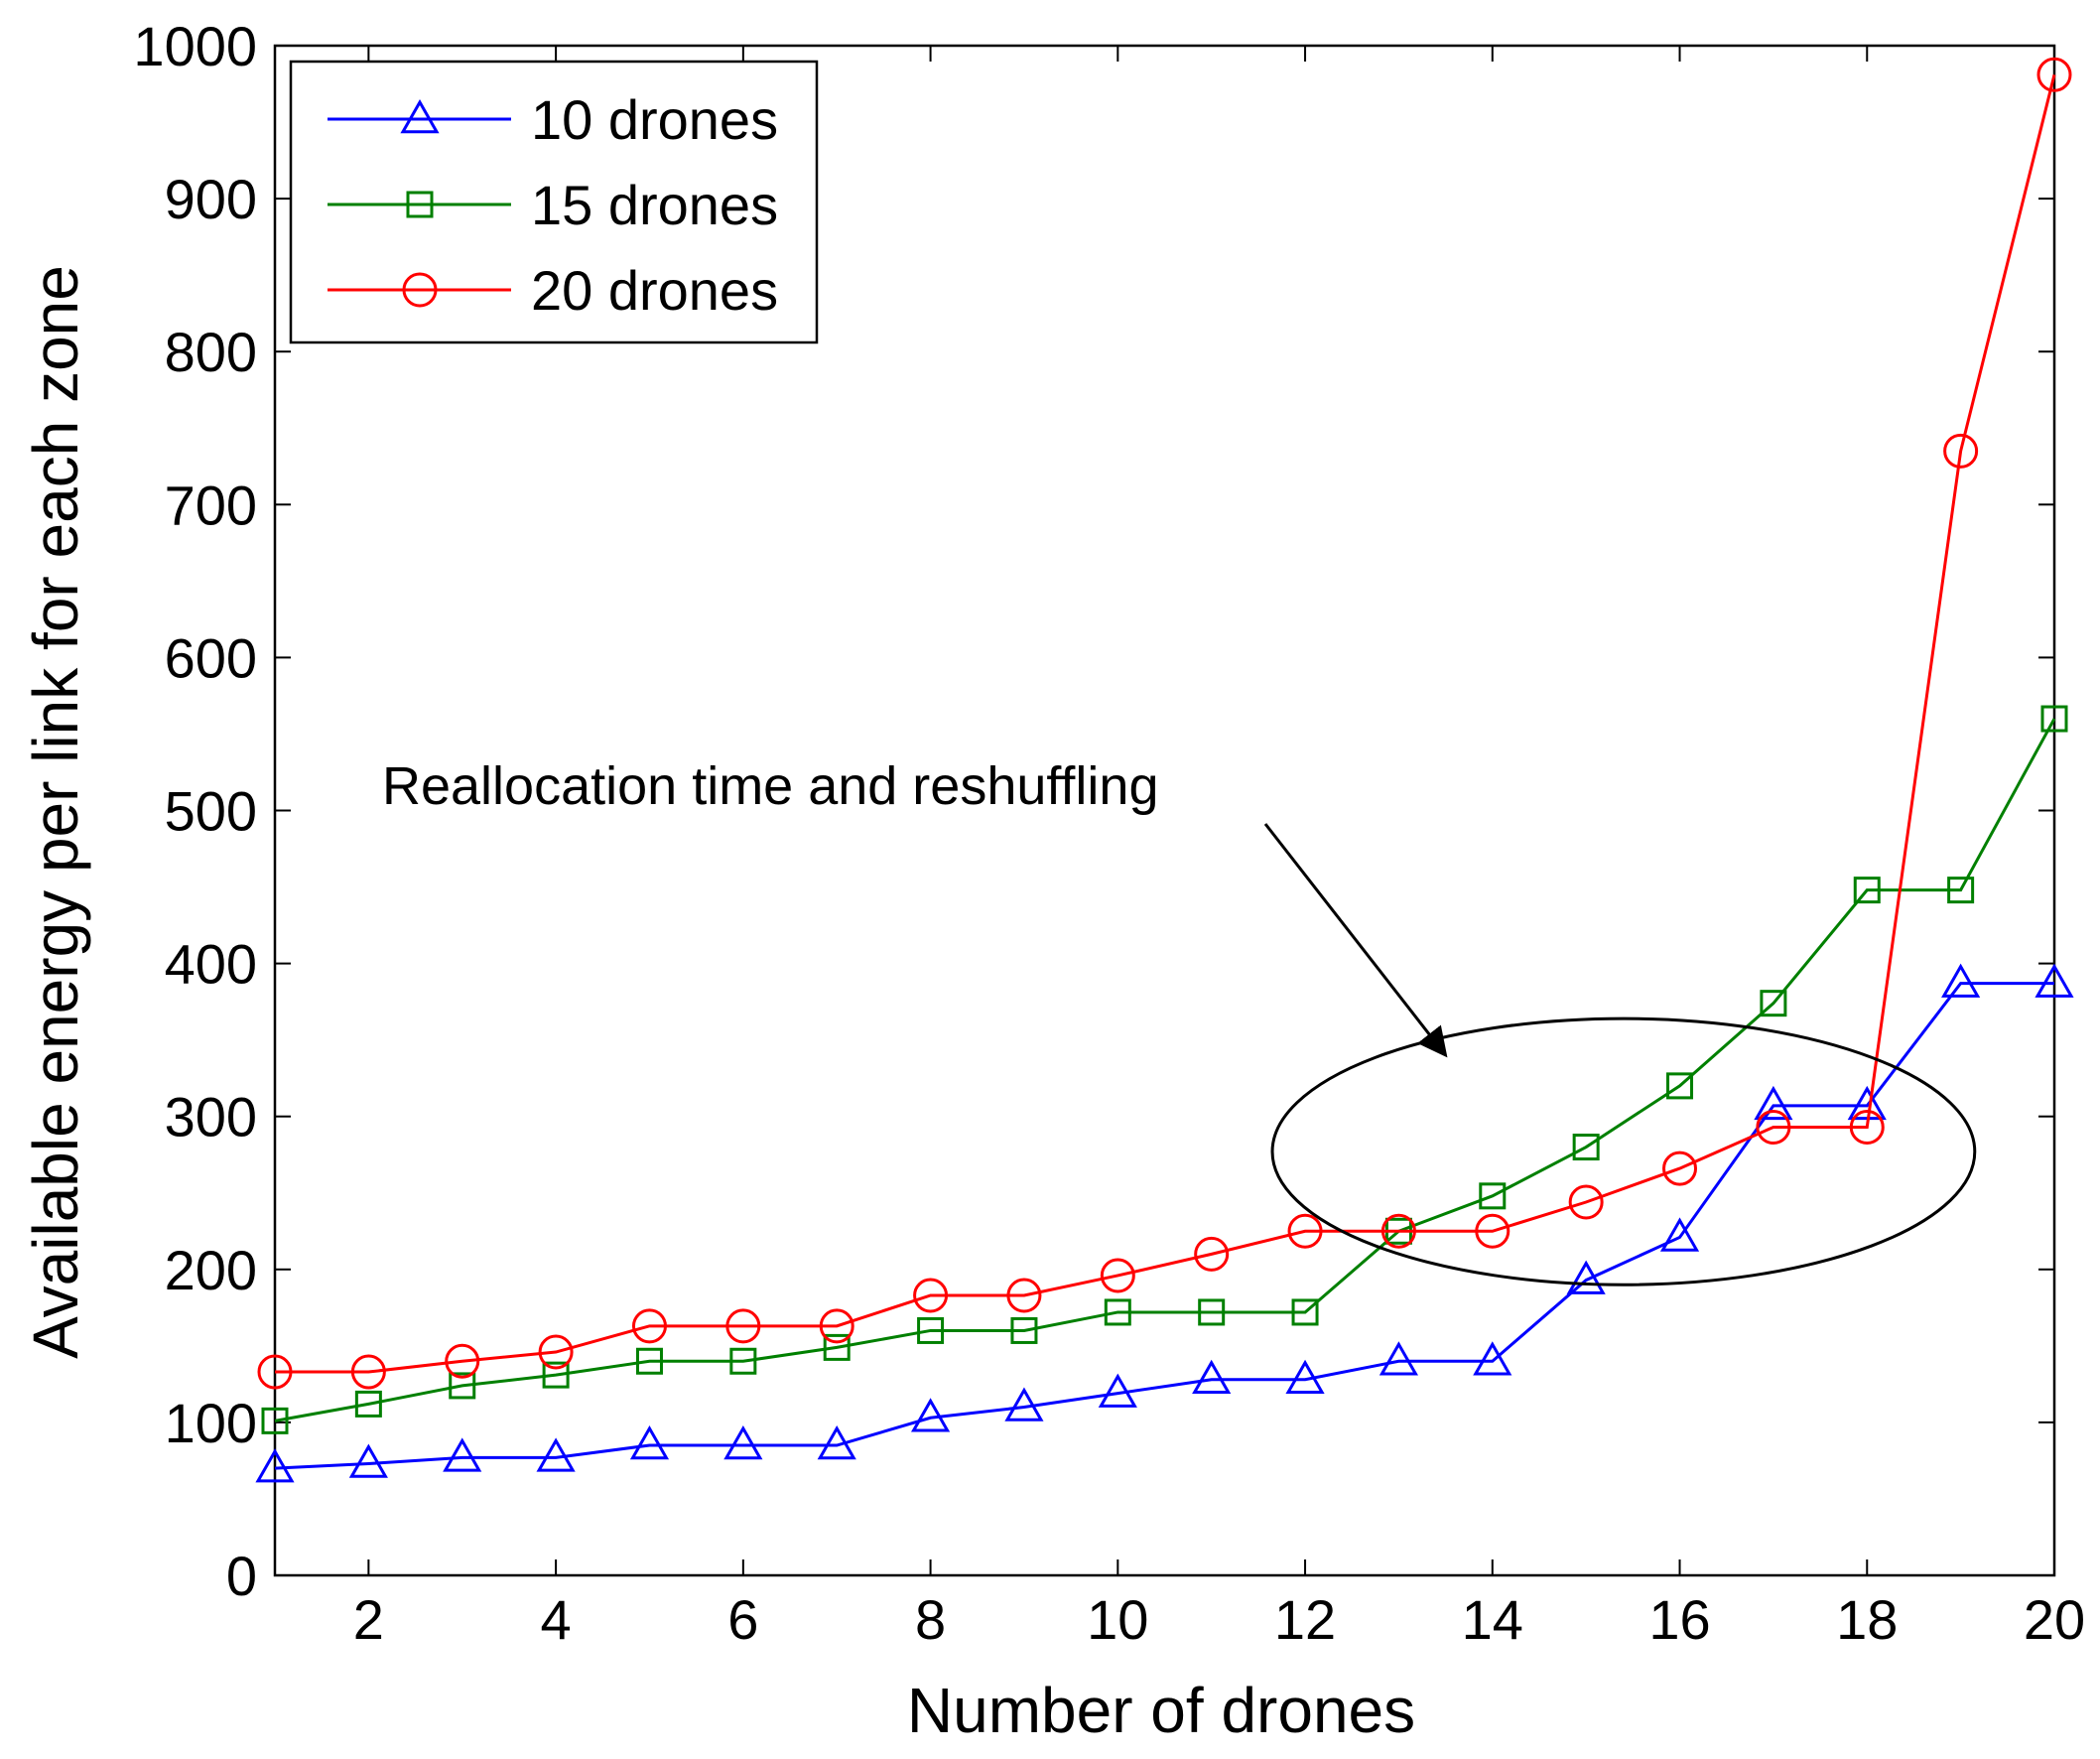 The height and width of the screenshot is (1759, 2100). Describe the element at coordinates (368, 1619) in the screenshot. I see `x-tick-label: 2` at that location.